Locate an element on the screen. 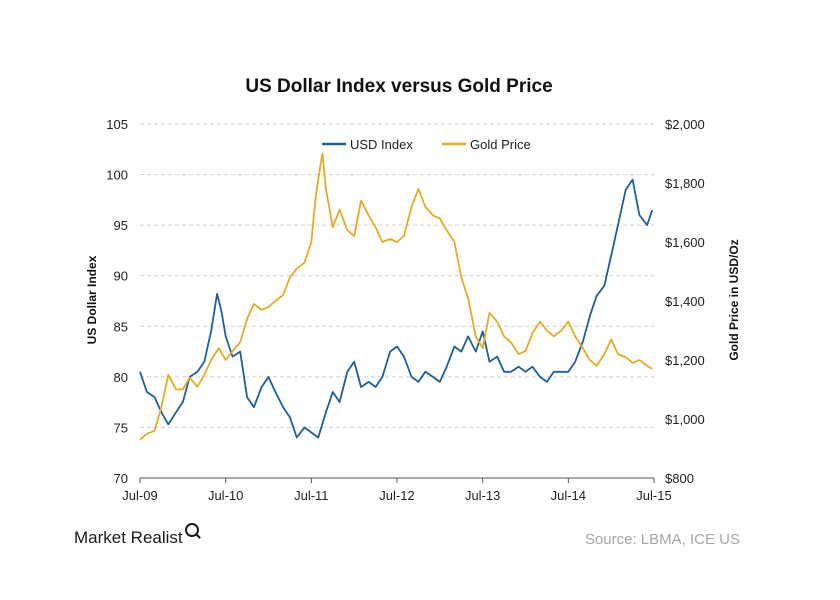 The image size is (840, 600). right-tick-label: $1,800 is located at coordinates (685, 183).